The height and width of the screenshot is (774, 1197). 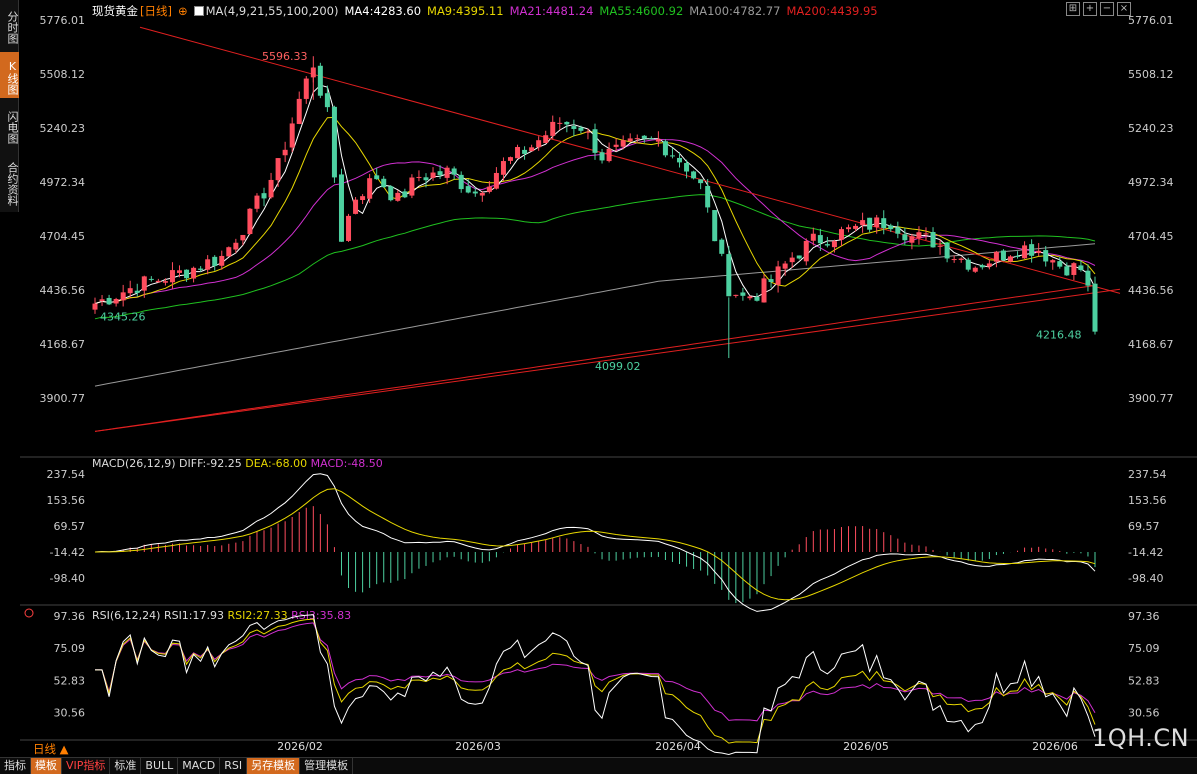 I want to click on price-tick-right: 5240.23, so click(x=1151, y=128).